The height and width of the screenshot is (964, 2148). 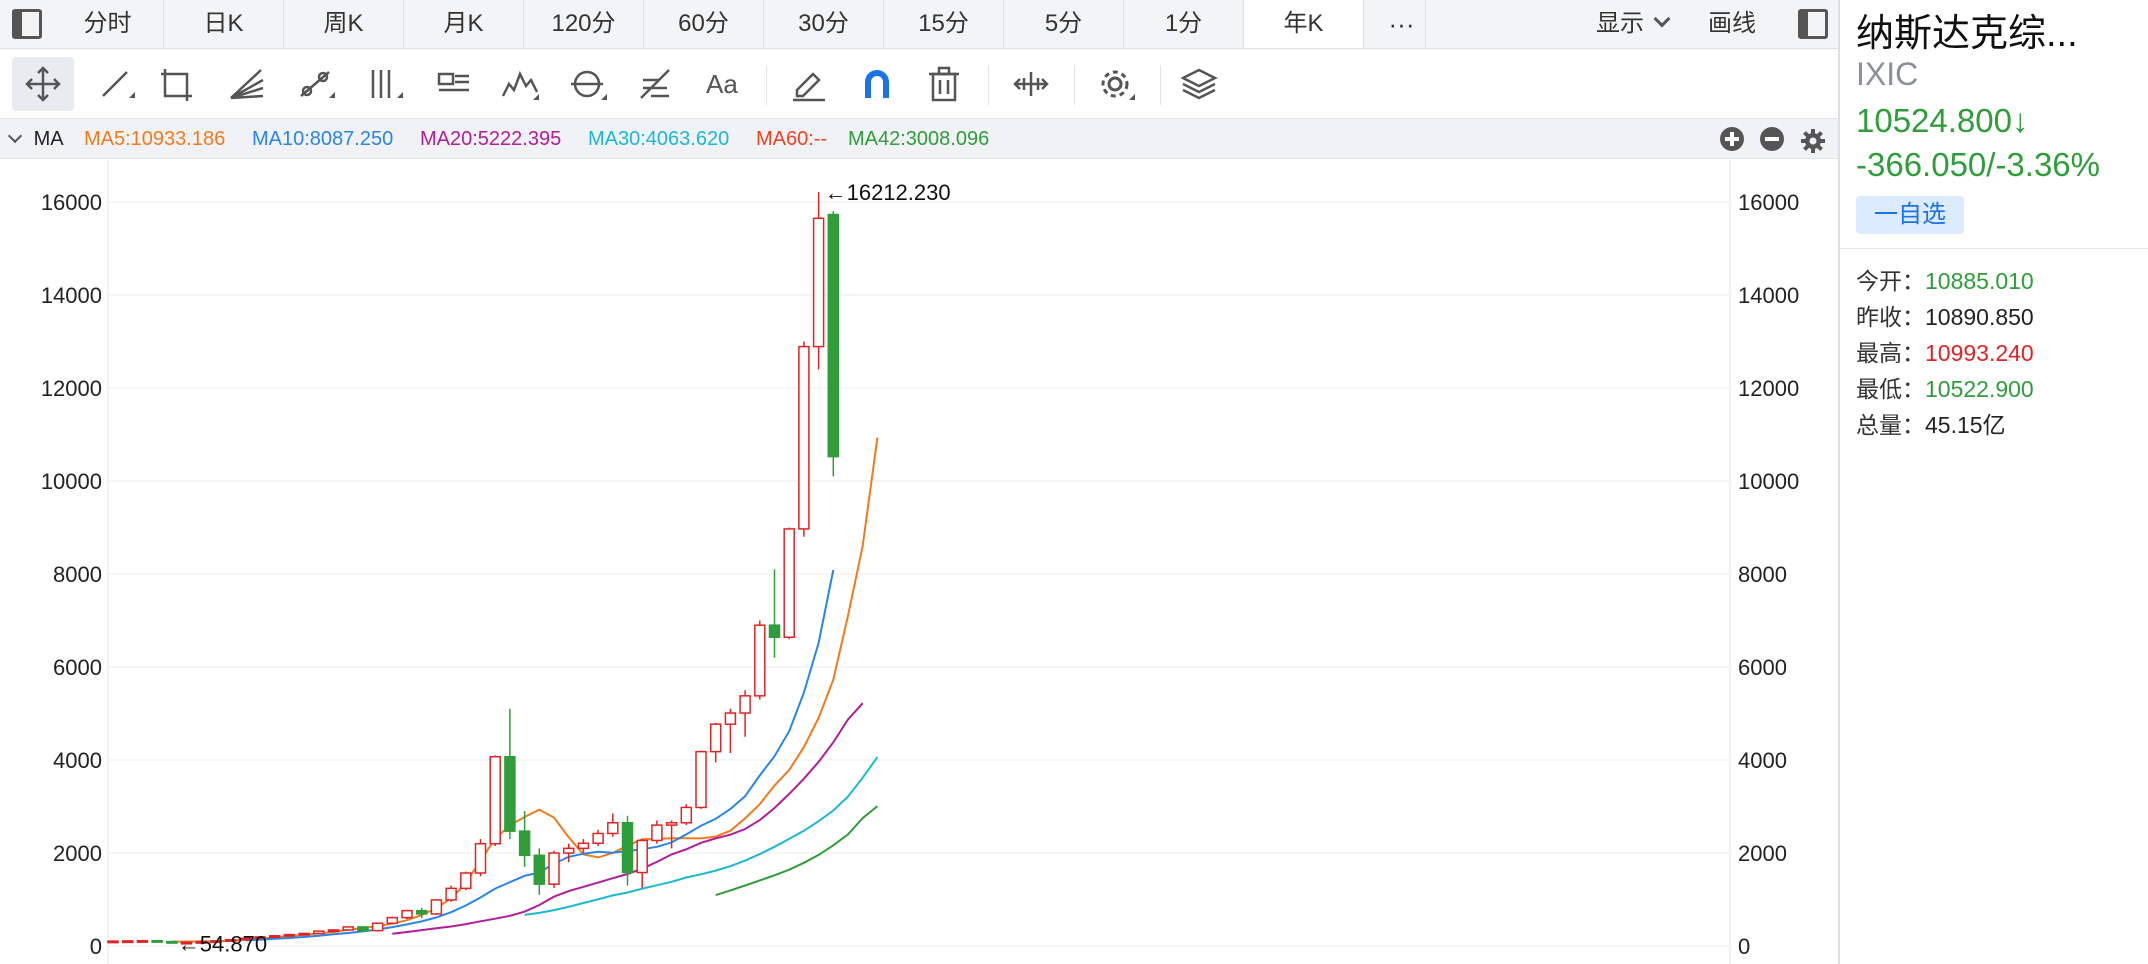 I want to click on tab-period: 分时, so click(x=108, y=24).